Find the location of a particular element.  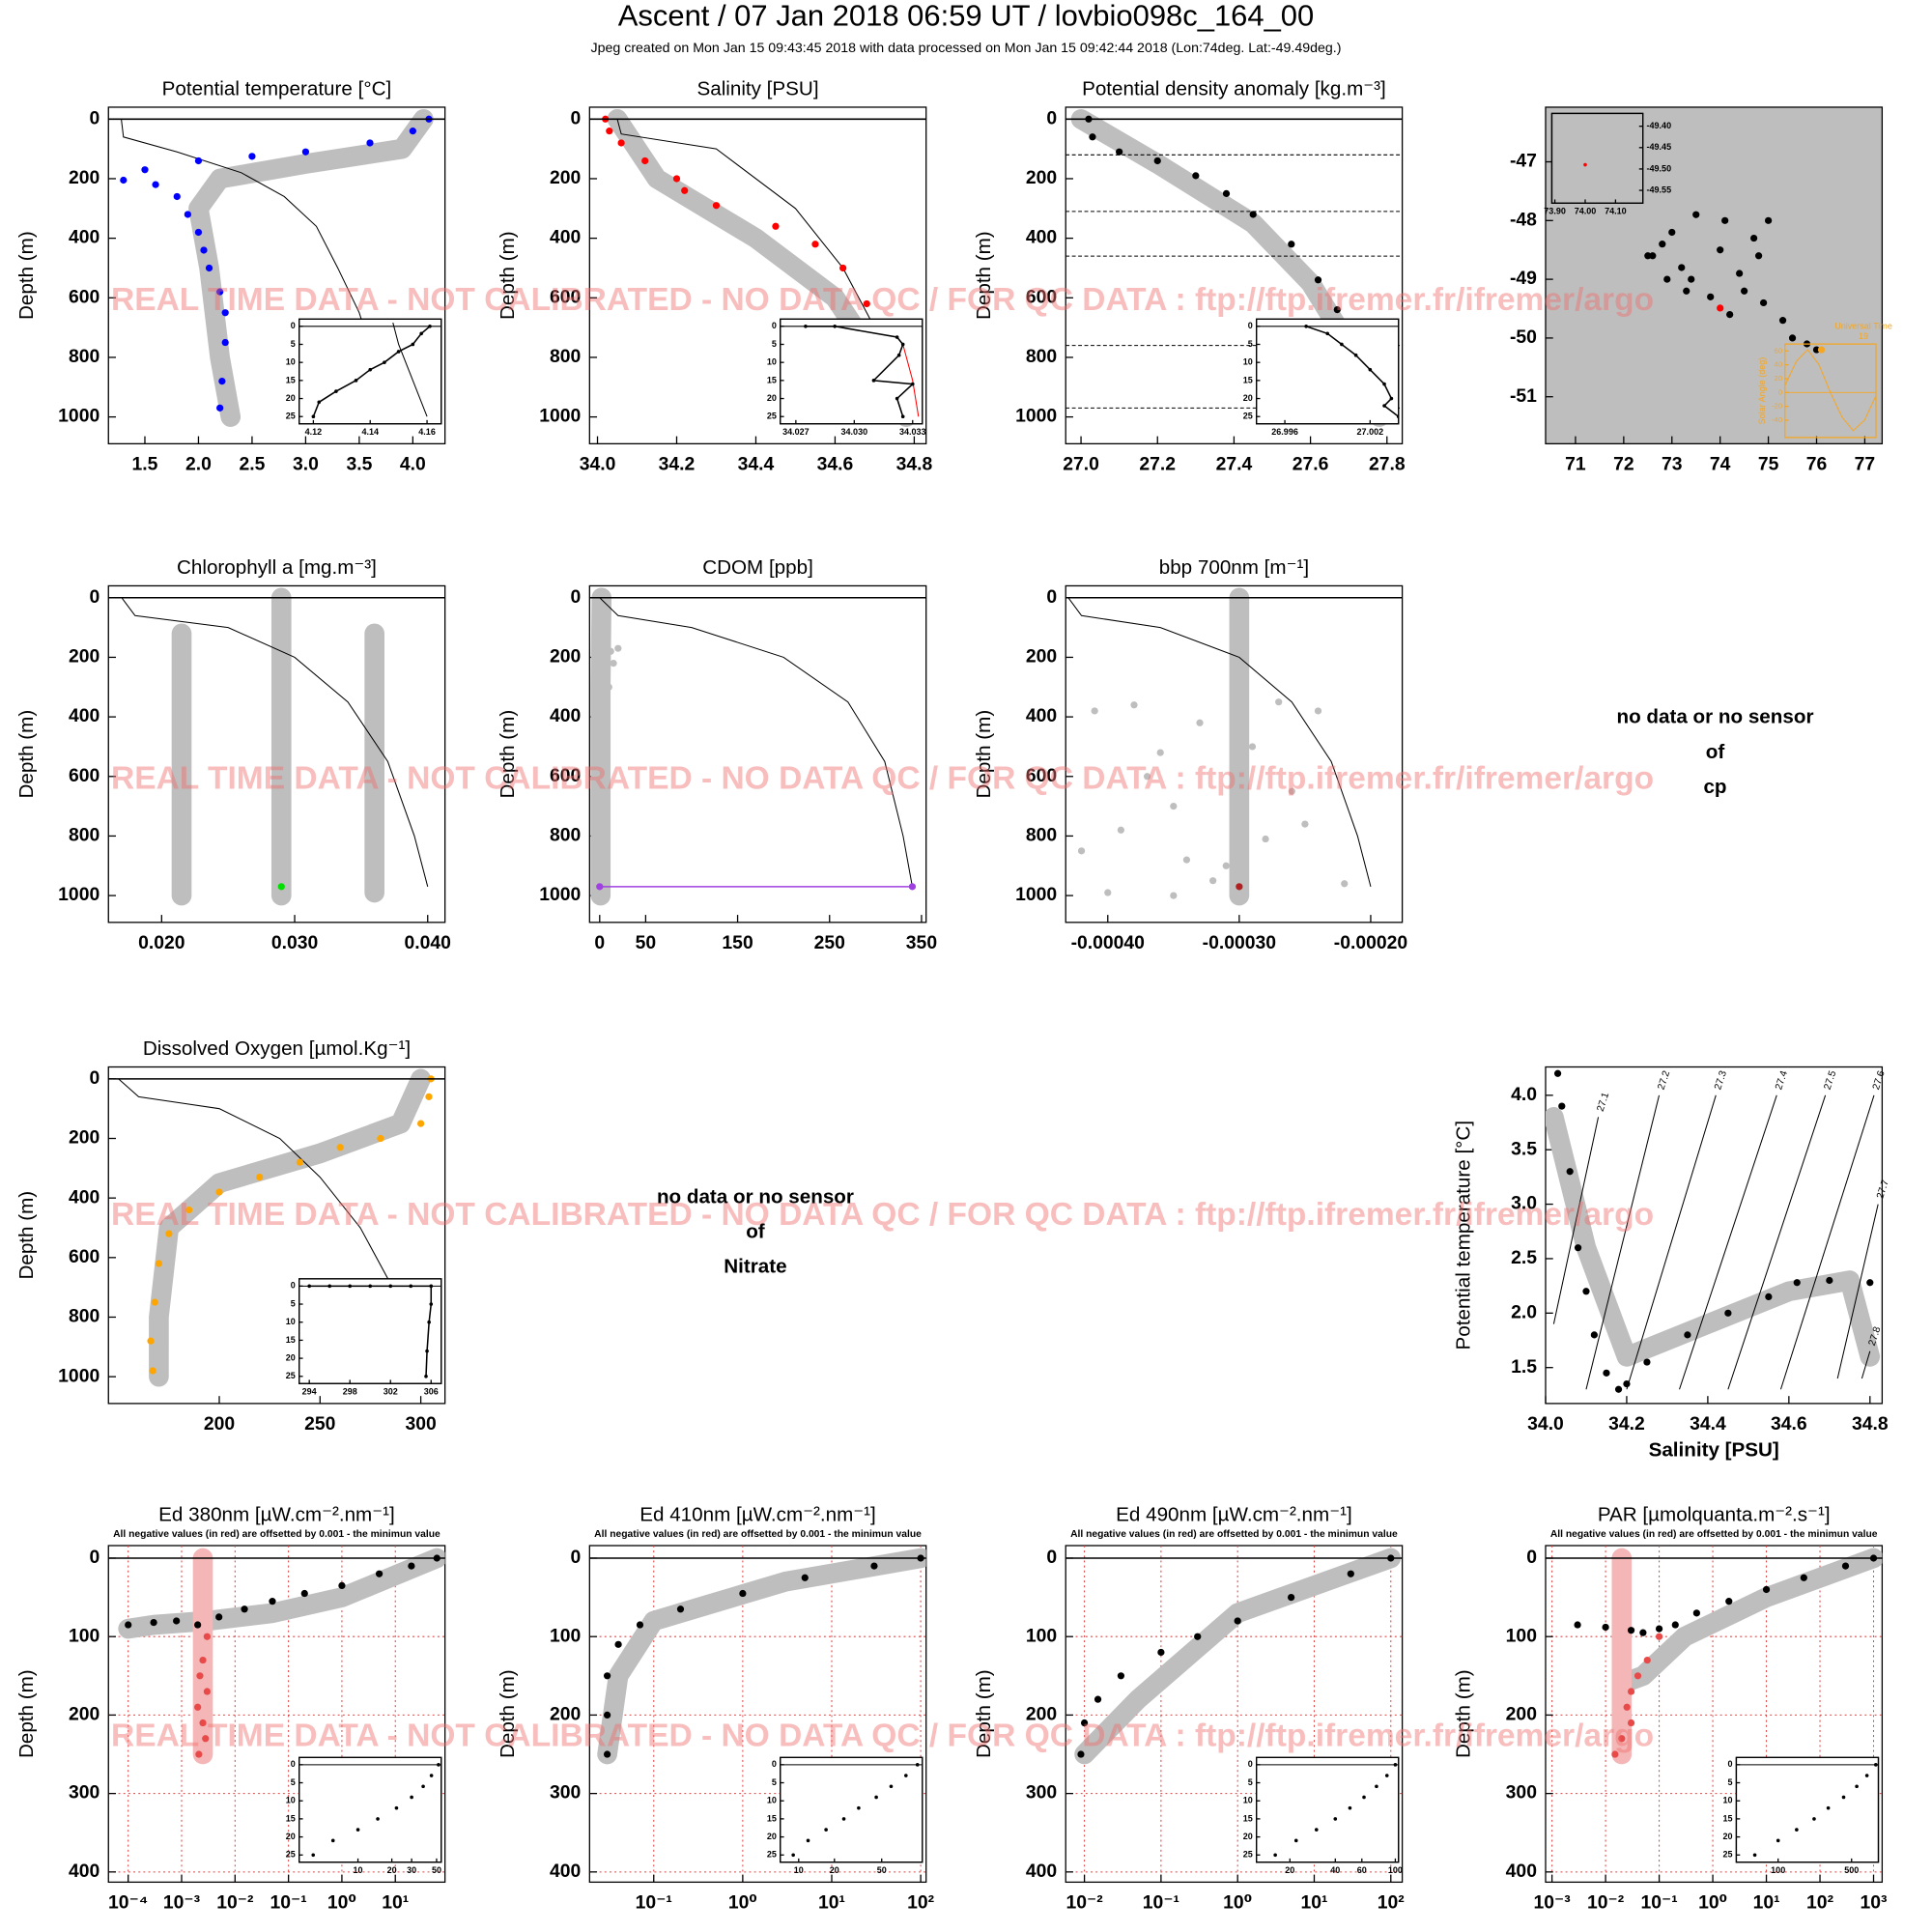

x-tick-label: 34.4 is located at coordinates (756, 463).